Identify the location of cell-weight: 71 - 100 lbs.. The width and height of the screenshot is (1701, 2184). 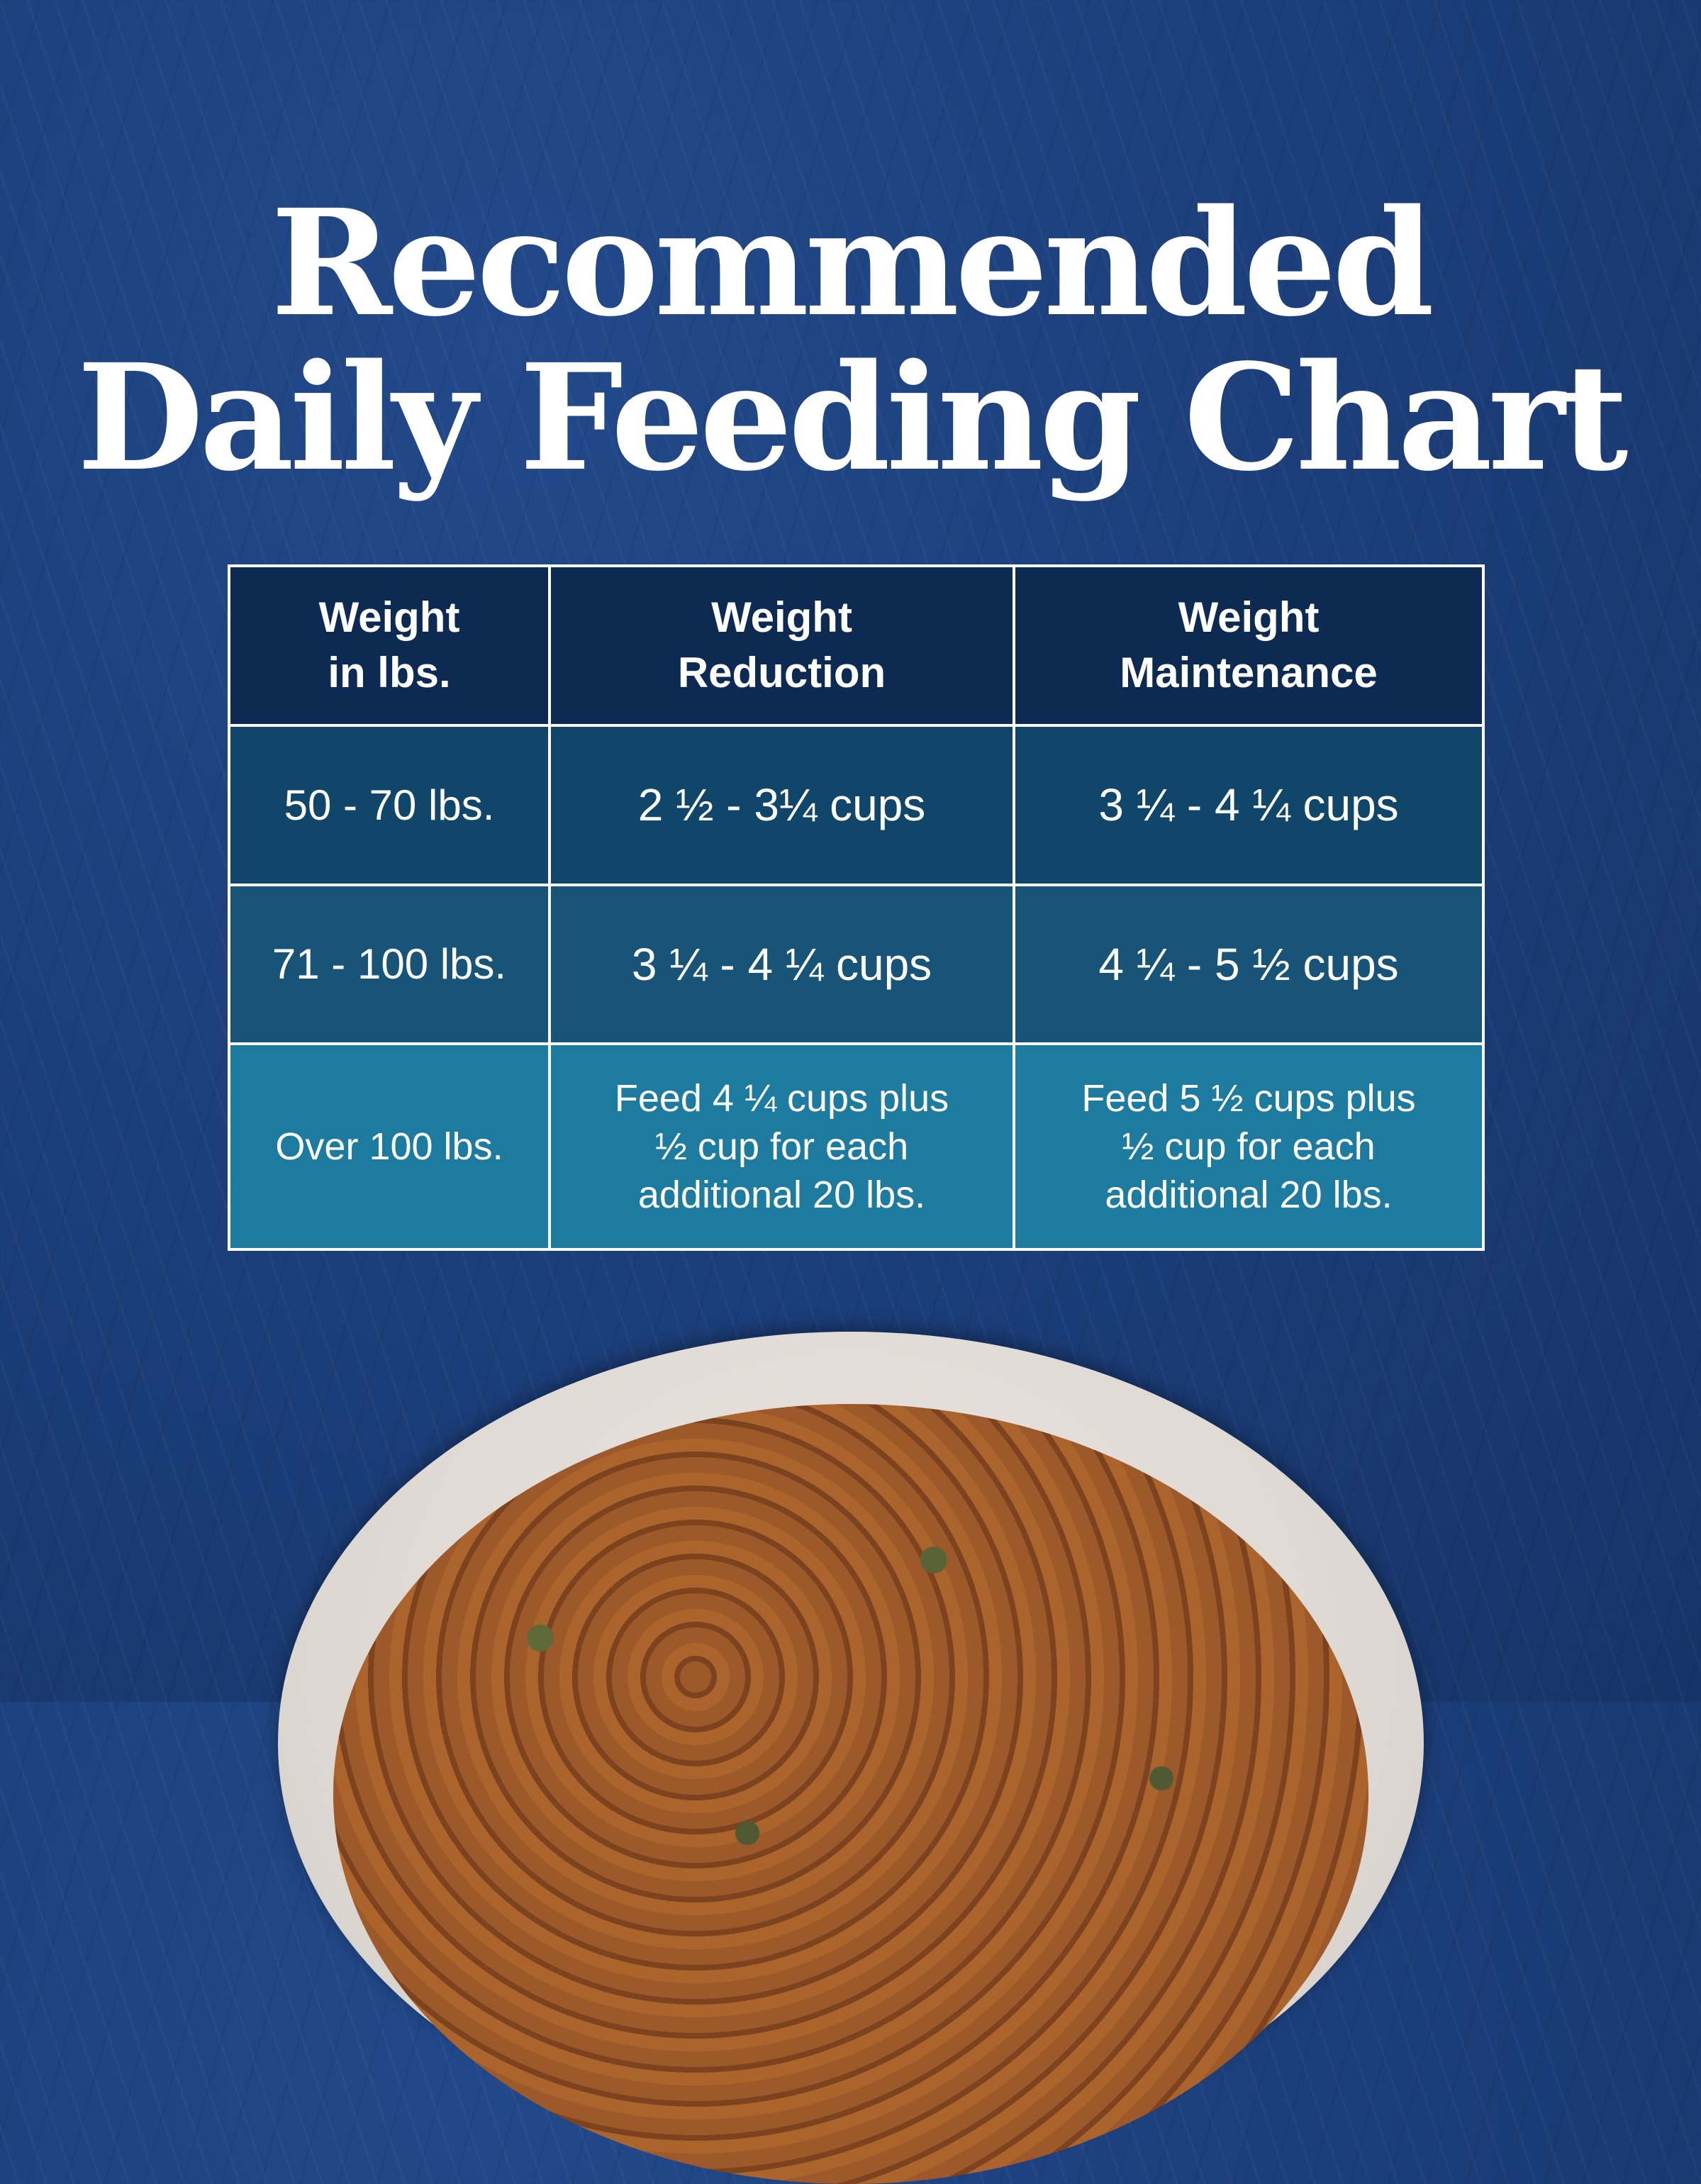
(389, 965).